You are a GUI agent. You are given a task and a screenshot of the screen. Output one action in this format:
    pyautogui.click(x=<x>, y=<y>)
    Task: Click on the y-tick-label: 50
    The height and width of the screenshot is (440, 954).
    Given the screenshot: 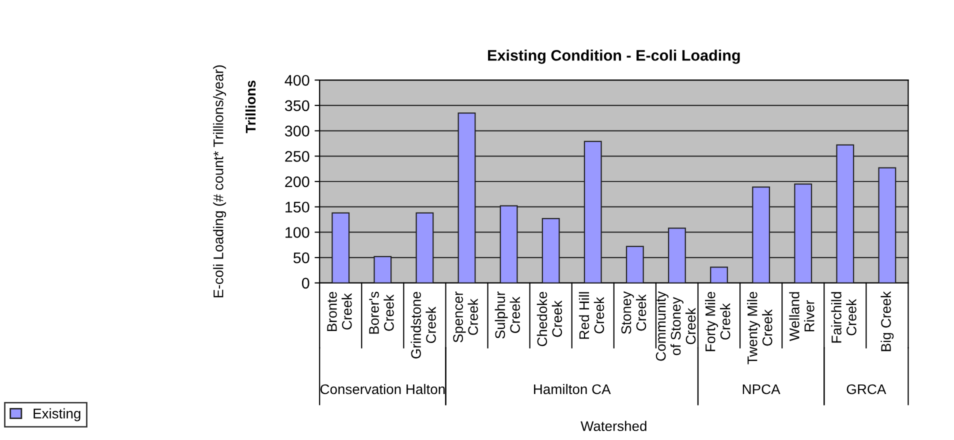 What is the action you would take?
    pyautogui.click(x=301, y=258)
    